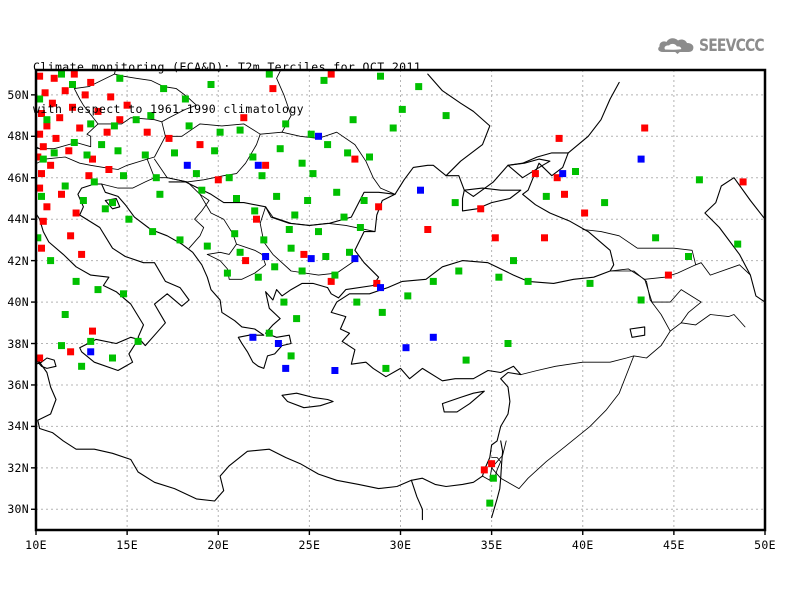 Image resolution: width=800 pixels, height=600 pixels. I want to click on x-axis-tick-label: 15E, so click(127, 545).